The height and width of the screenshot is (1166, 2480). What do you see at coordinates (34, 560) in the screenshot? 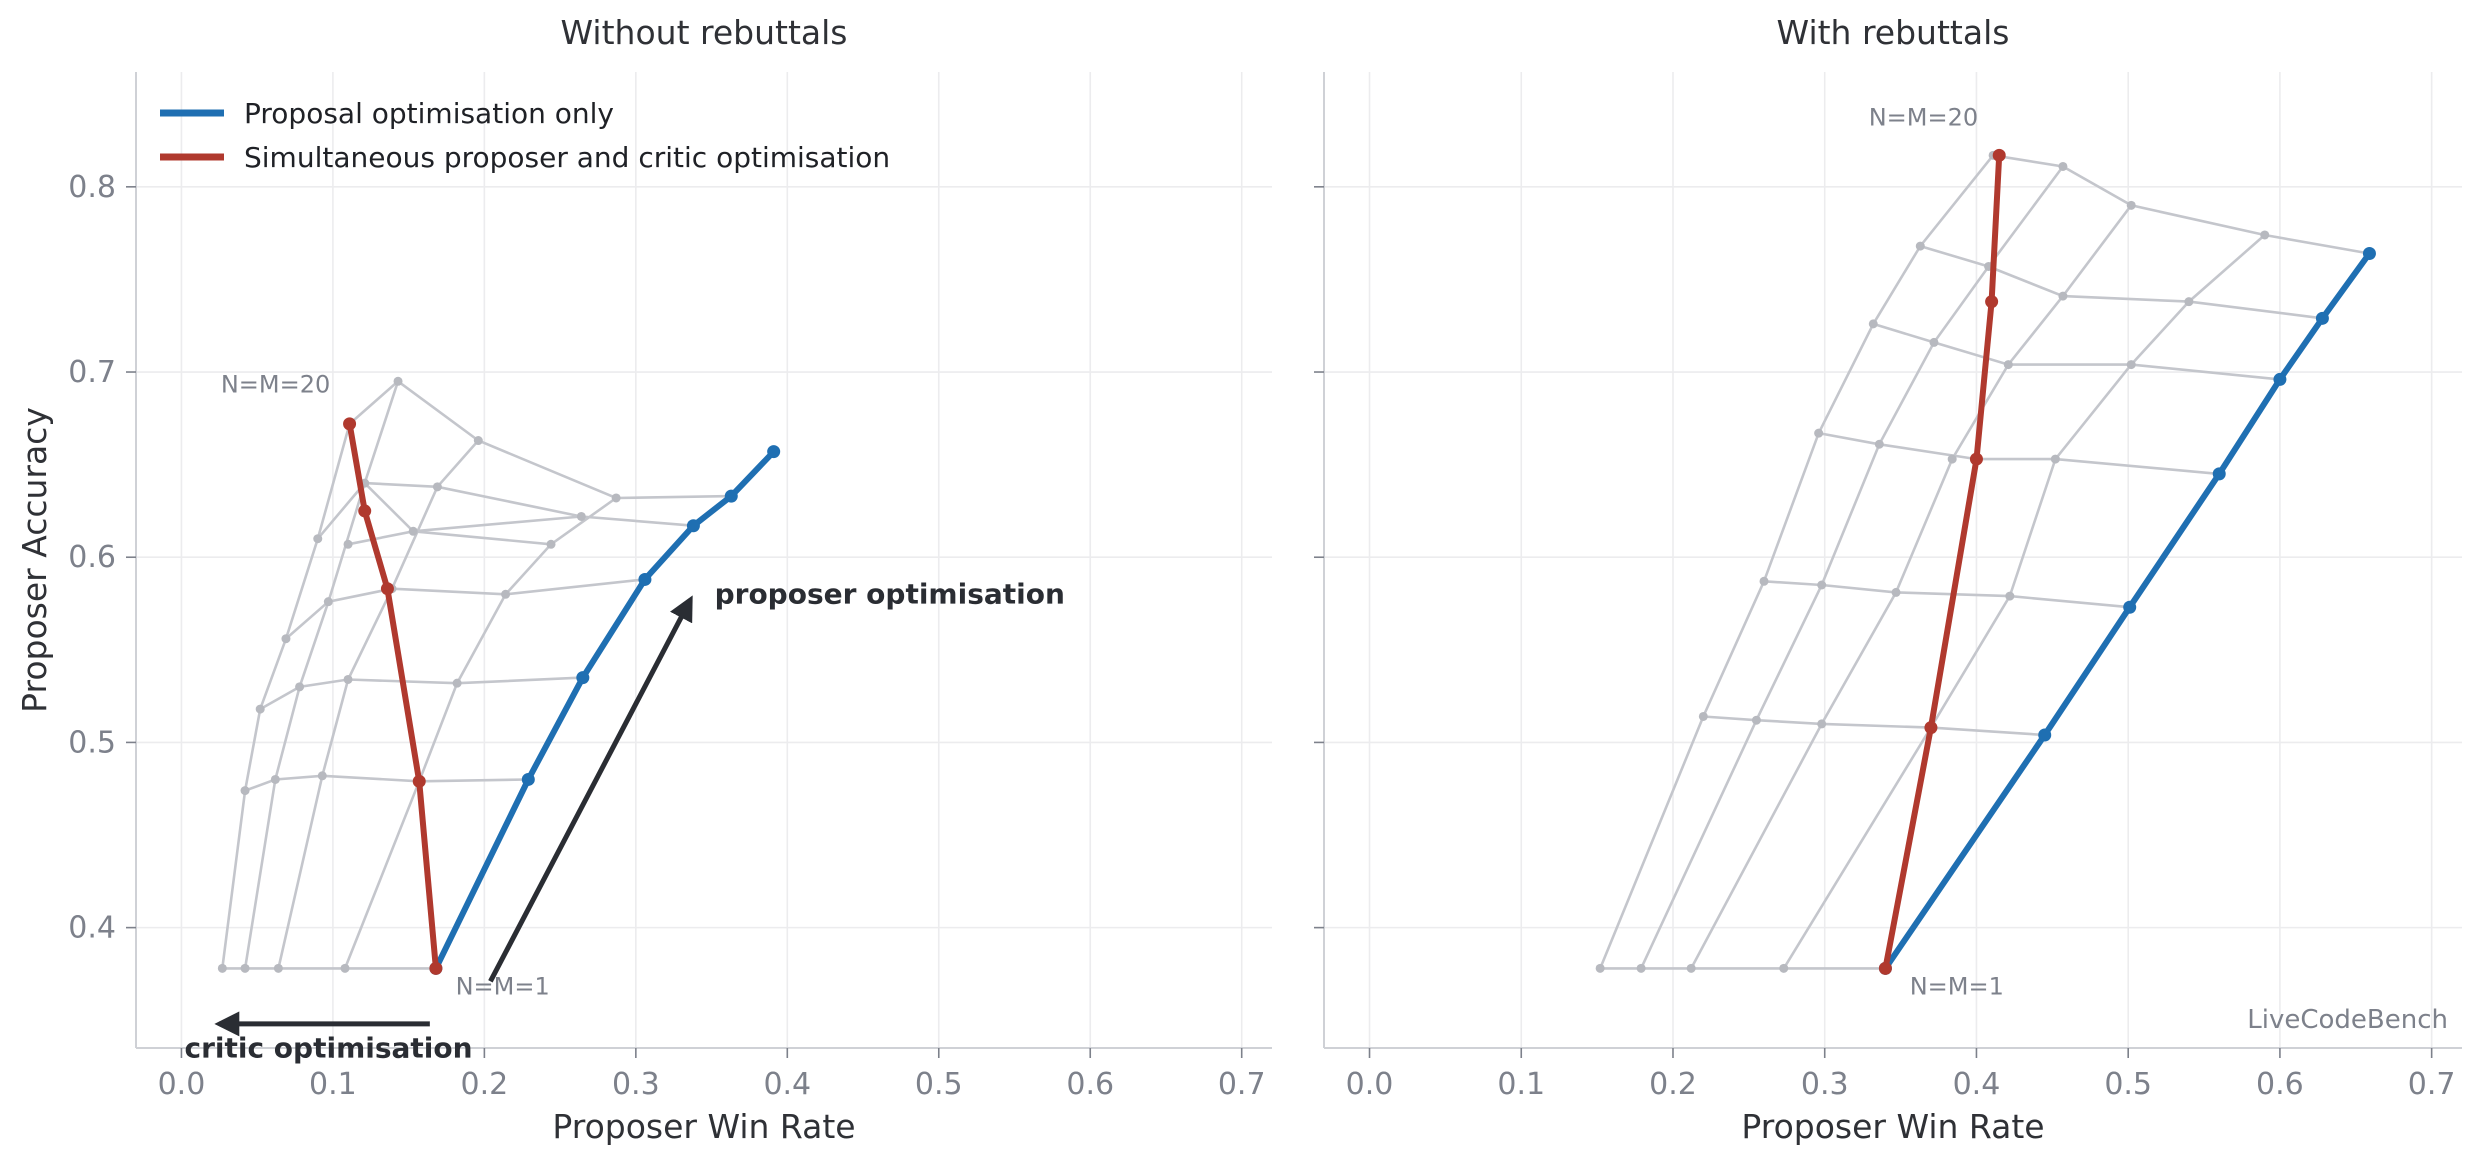
I see `y-axis-title: Proposer Accuracy` at bounding box center [34, 560].